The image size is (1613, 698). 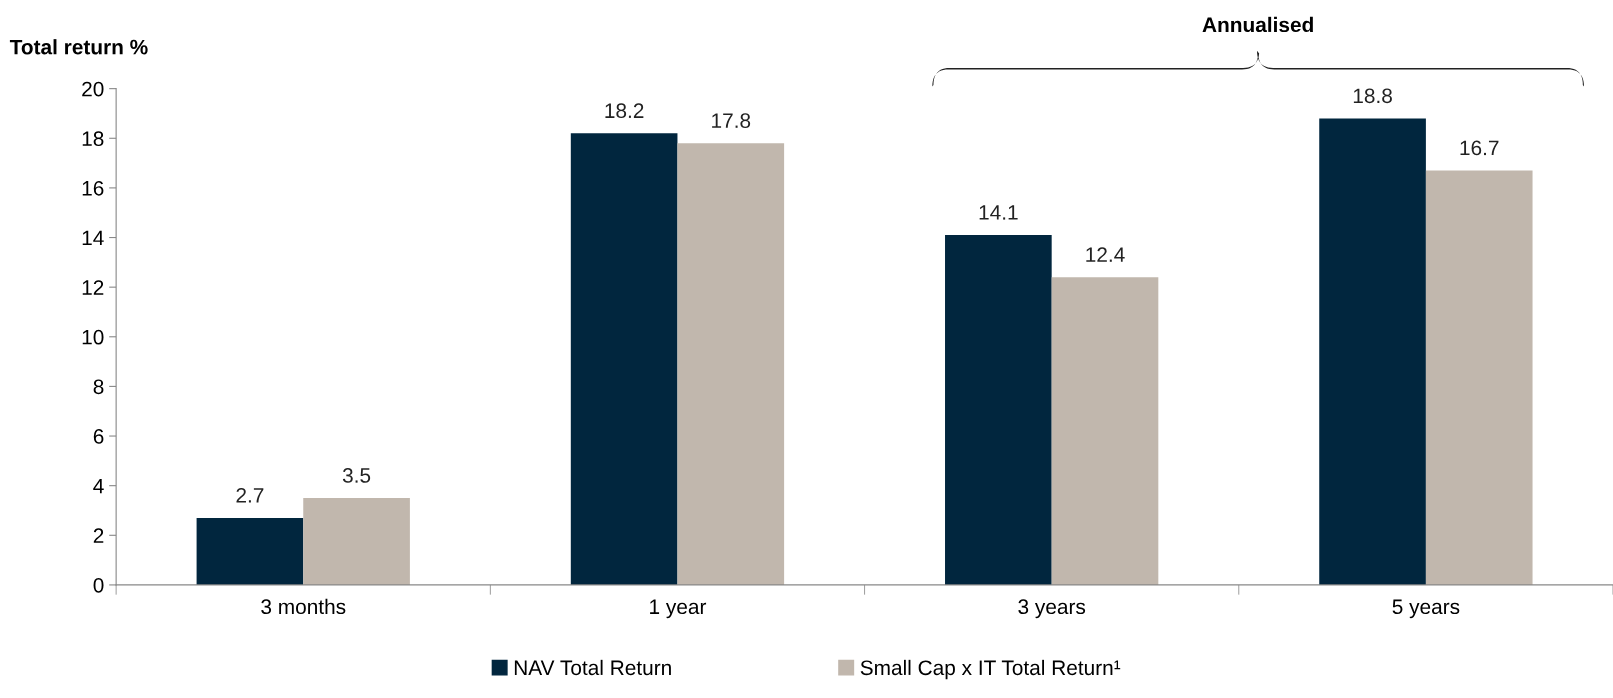 What do you see at coordinates (1479, 148) in the screenshot?
I see `data-label: 16.7` at bounding box center [1479, 148].